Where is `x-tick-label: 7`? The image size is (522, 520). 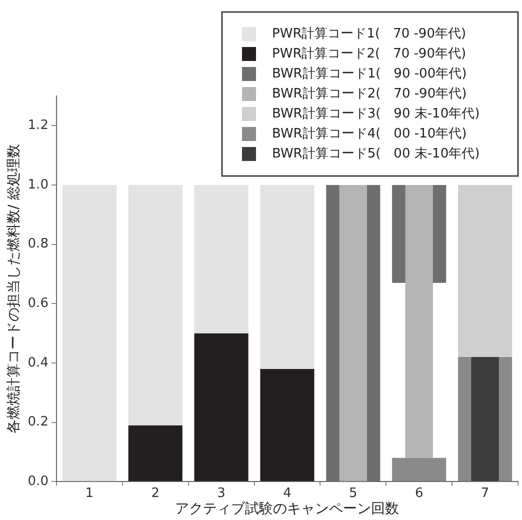 x-tick-label: 7 is located at coordinates (485, 493).